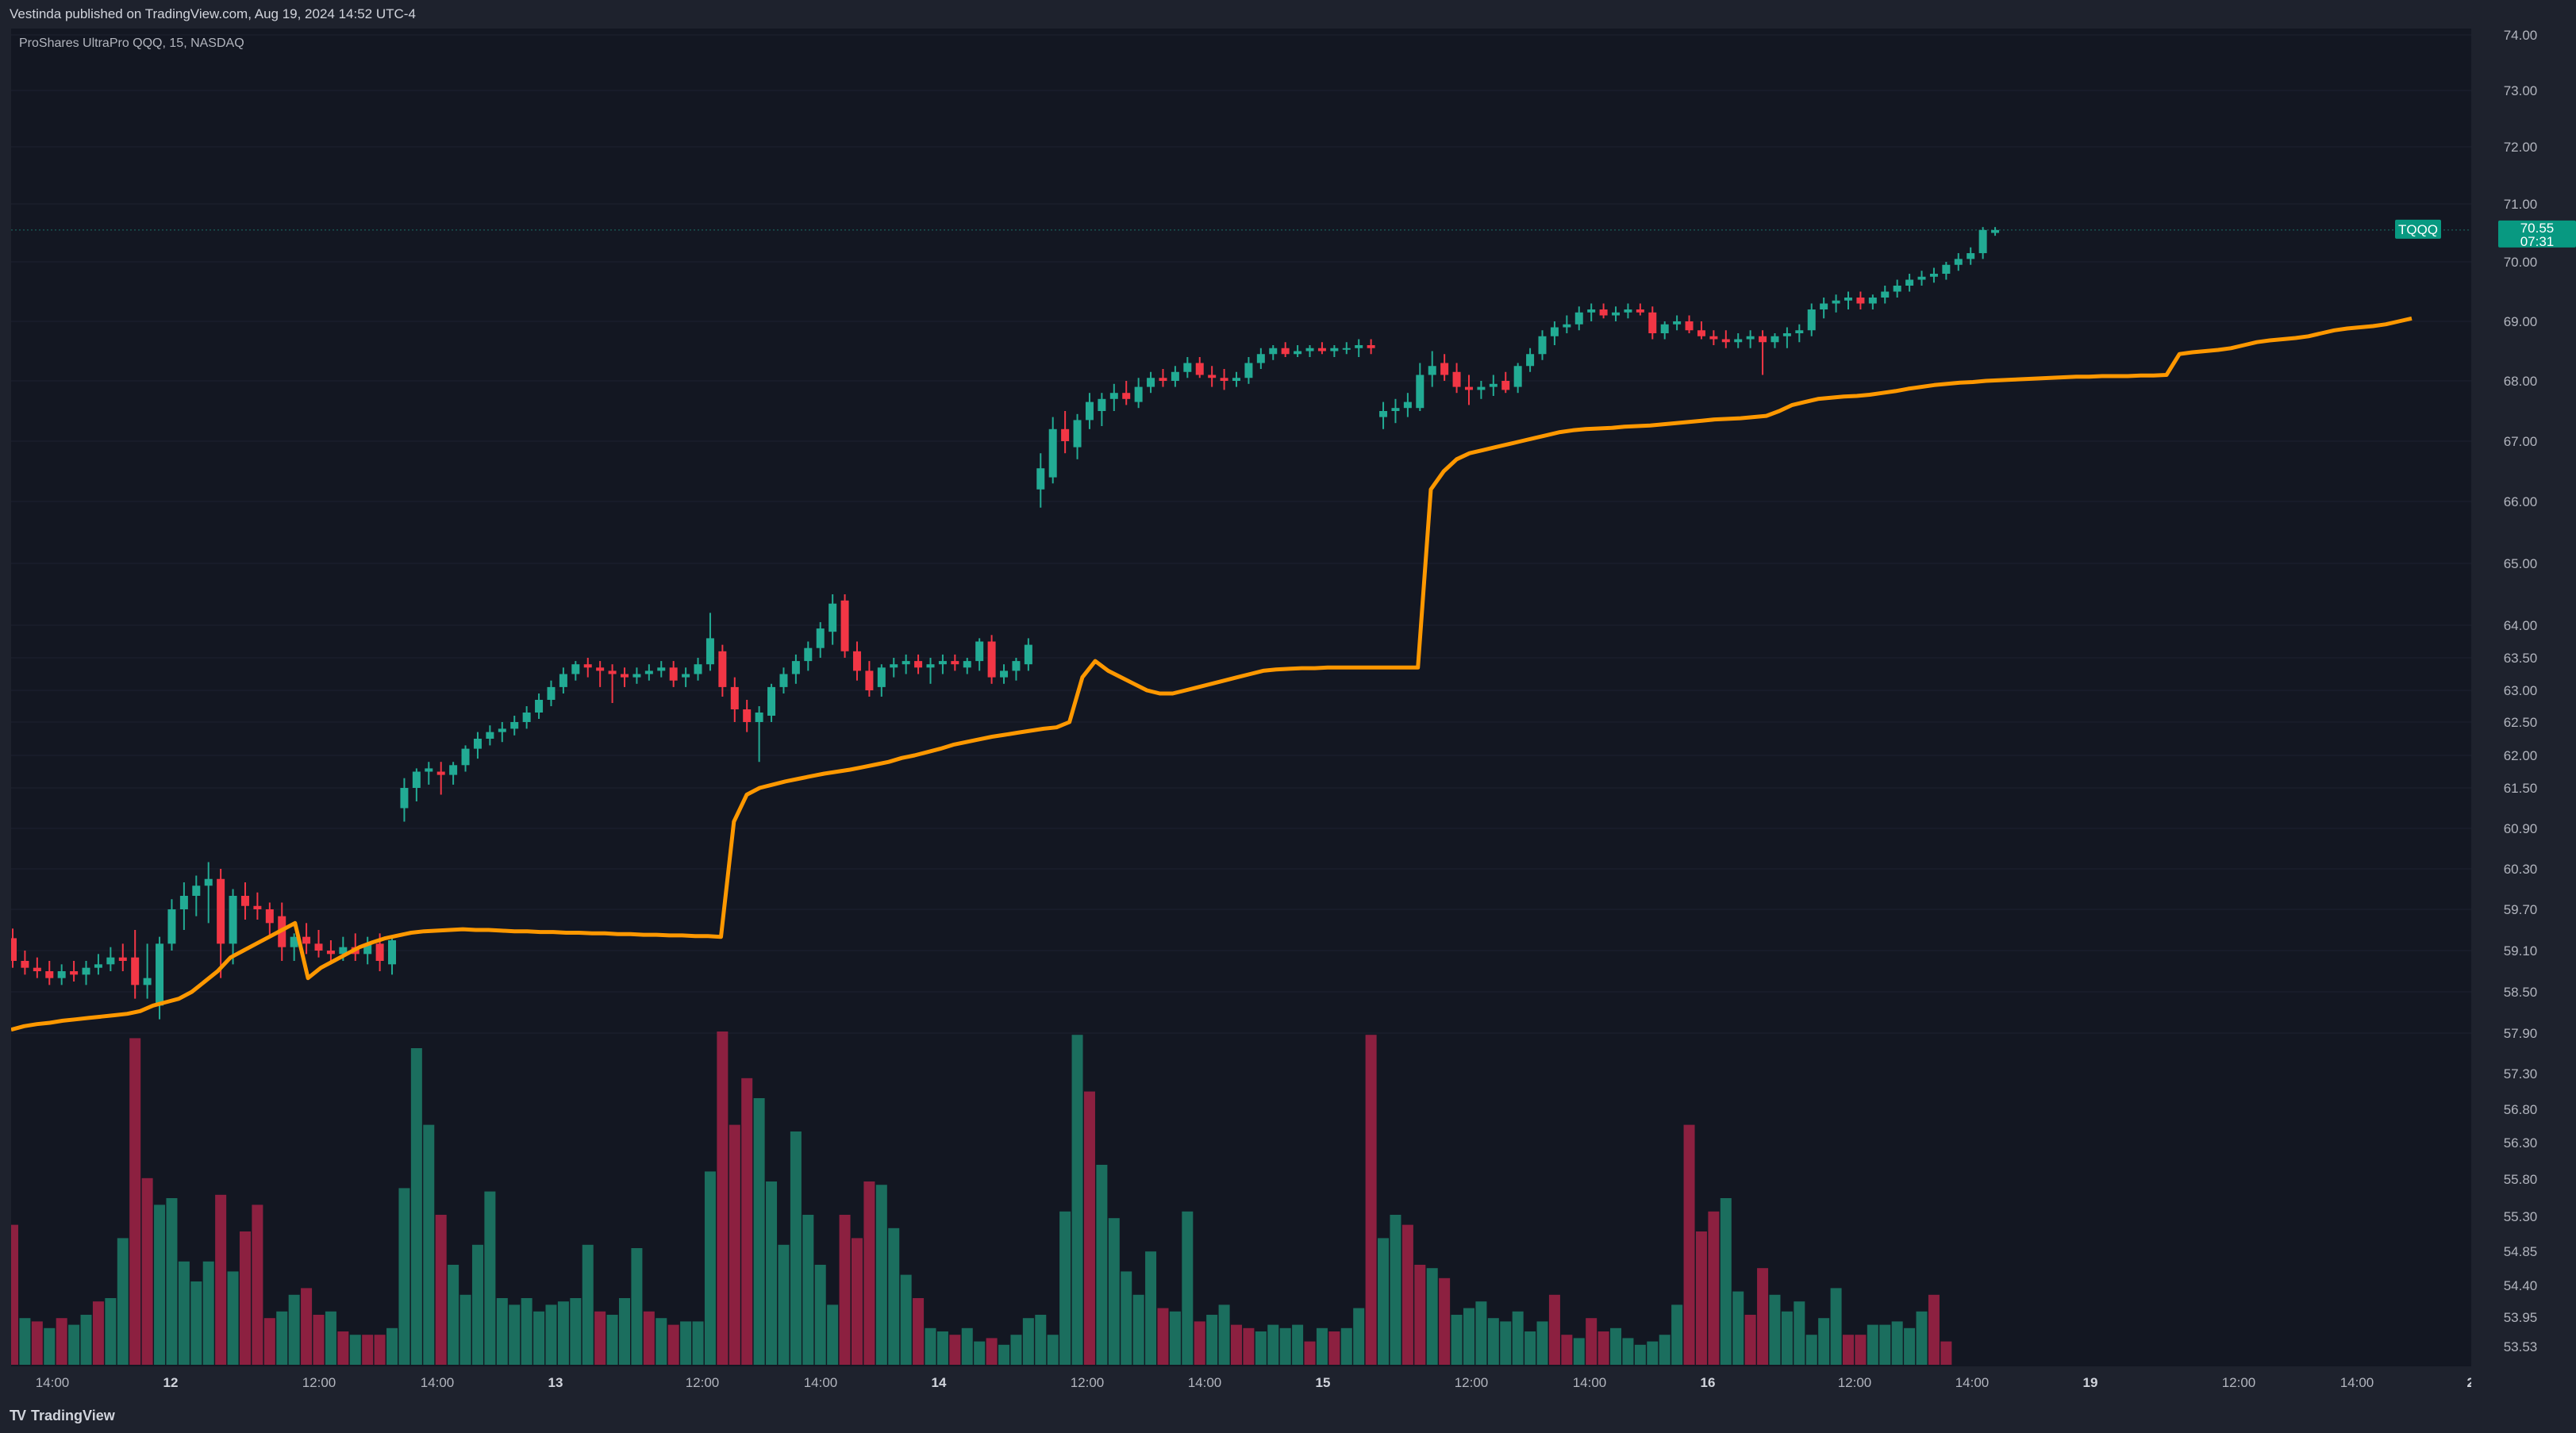  Describe the element at coordinates (2521, 829) in the screenshot. I see `price-tick-label: 60.90` at that location.